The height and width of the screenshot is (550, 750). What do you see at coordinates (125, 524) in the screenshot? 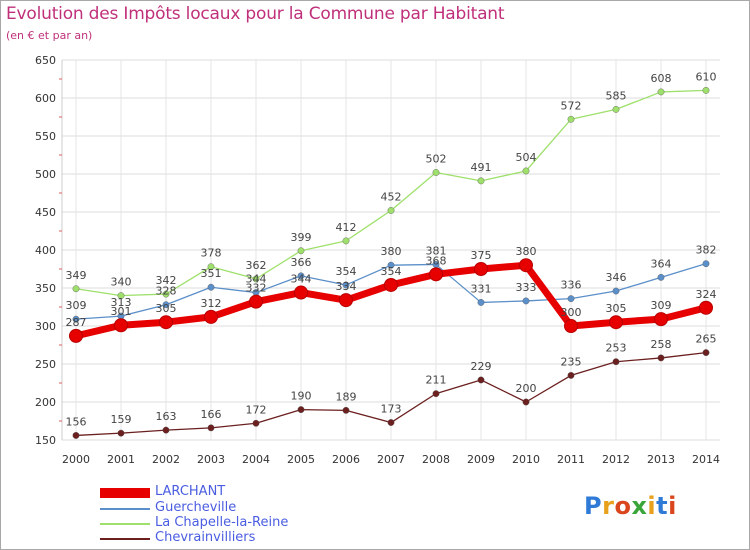
I see `legend-swatch-la-chapelle-la-reine` at bounding box center [125, 524].